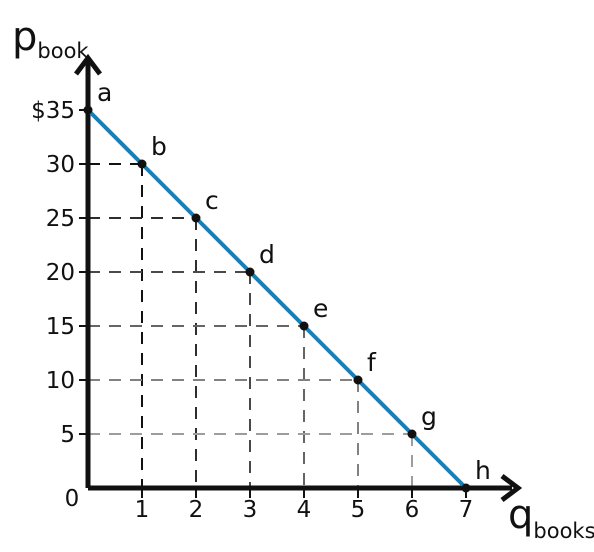 This screenshot has height=552, width=594. Describe the element at coordinates (142, 510) in the screenshot. I see `x-tick-label: 1` at that location.